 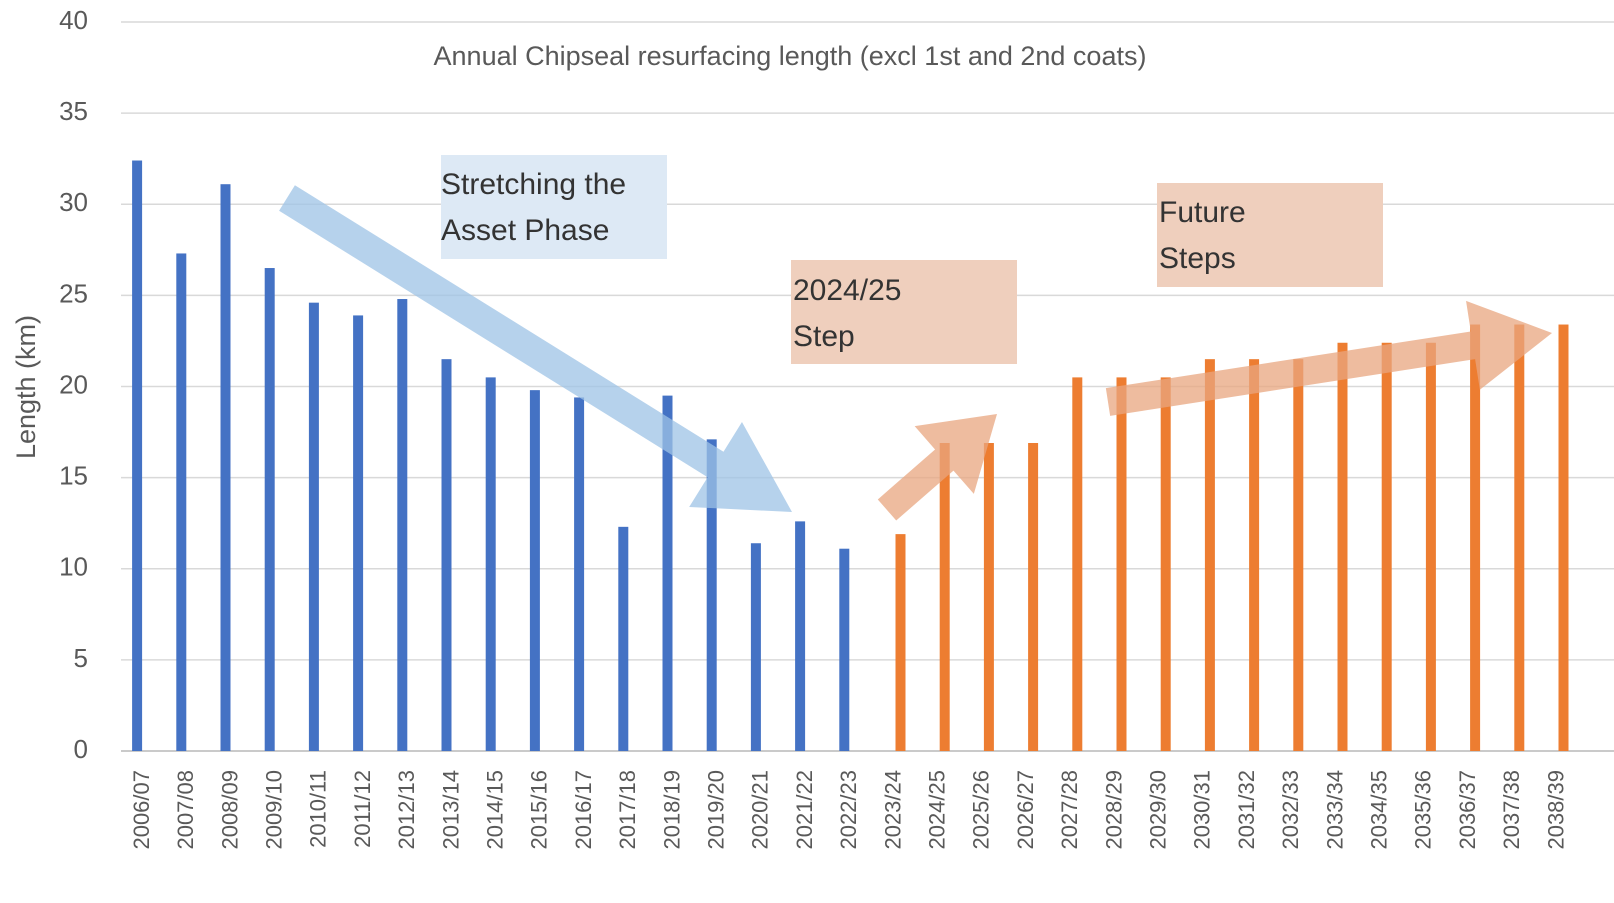 I want to click on x-tick-label: 2027/28, so click(x=1069, y=810).